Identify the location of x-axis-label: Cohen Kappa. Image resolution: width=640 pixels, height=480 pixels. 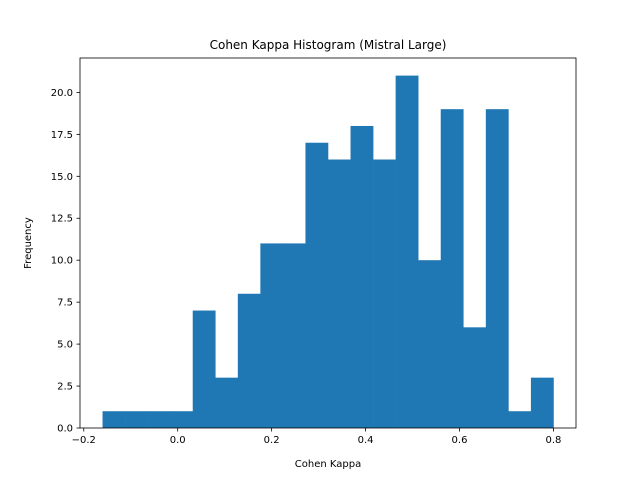
(328, 464).